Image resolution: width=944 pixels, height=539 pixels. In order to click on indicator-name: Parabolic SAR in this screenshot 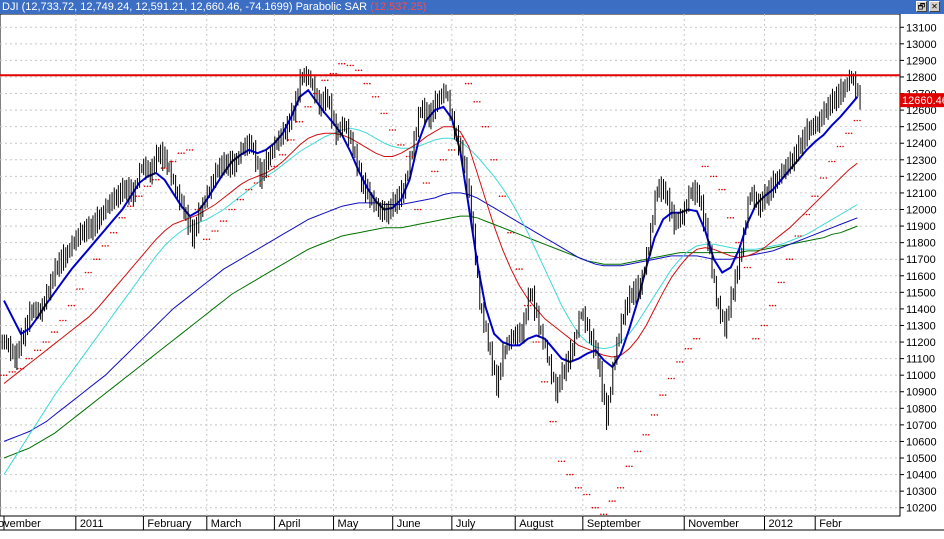, I will do `click(331, 7)`.